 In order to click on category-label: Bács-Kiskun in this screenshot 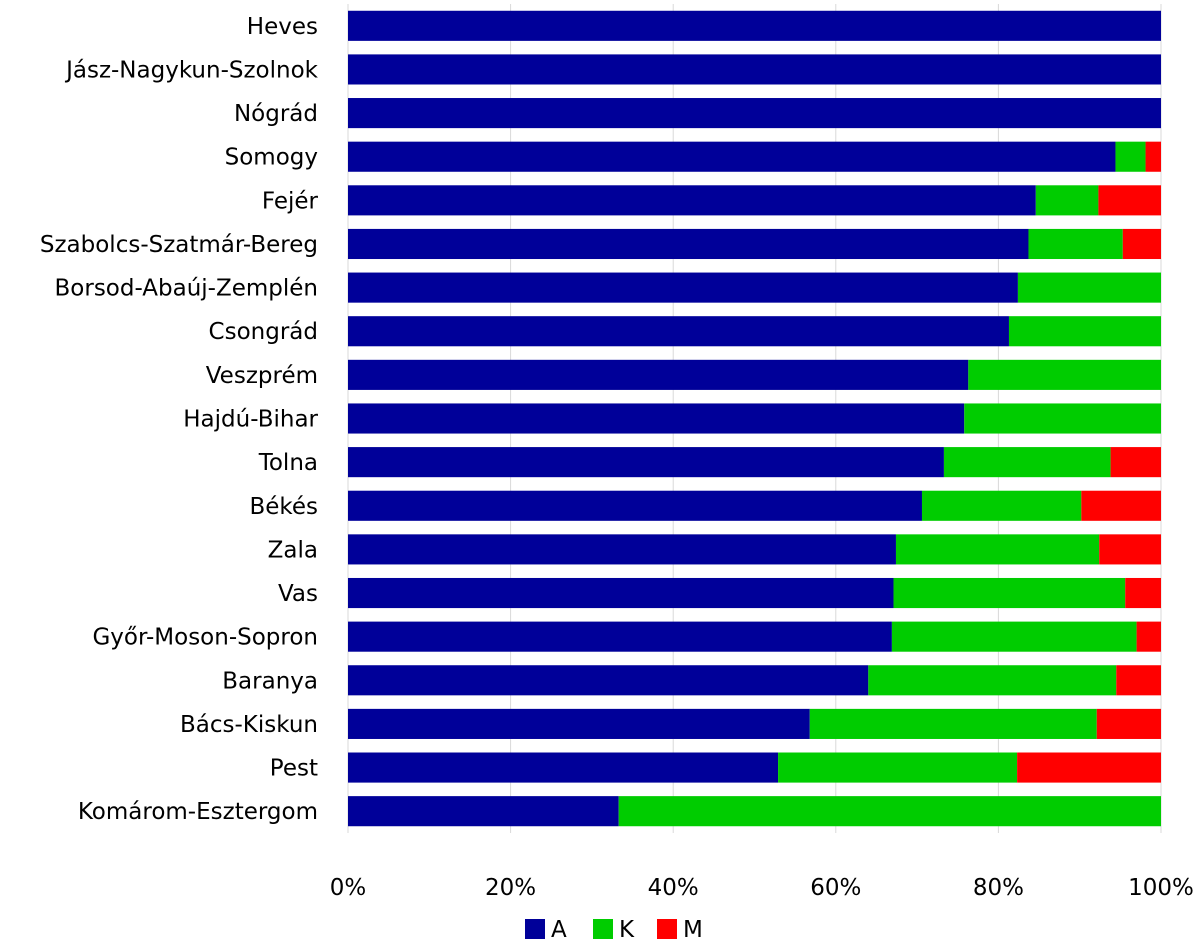, I will do `click(249, 725)`.